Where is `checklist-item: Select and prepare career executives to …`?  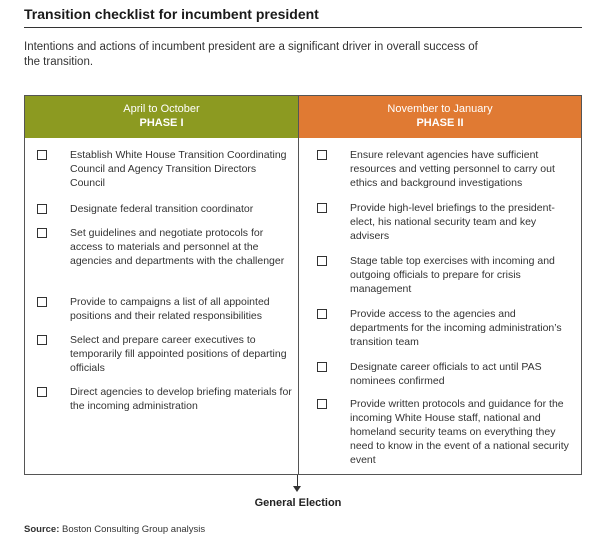
checklist-item: Select and prepare career executives to … is located at coordinates (164, 359).